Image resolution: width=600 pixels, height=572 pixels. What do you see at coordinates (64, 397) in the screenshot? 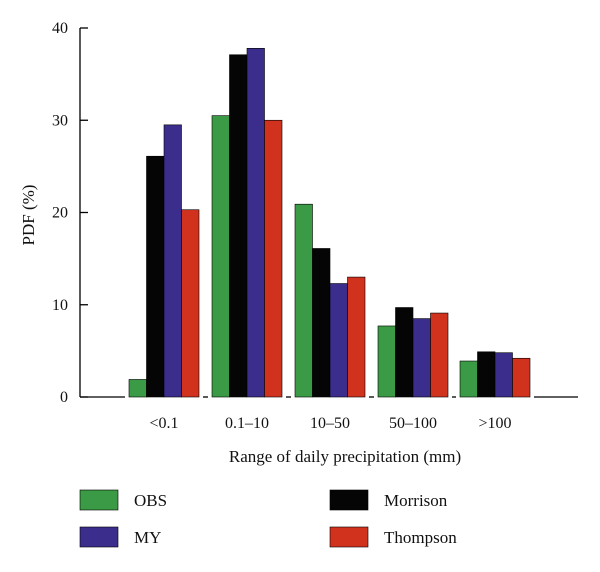
I see `y-tick-label: 0` at bounding box center [64, 397].